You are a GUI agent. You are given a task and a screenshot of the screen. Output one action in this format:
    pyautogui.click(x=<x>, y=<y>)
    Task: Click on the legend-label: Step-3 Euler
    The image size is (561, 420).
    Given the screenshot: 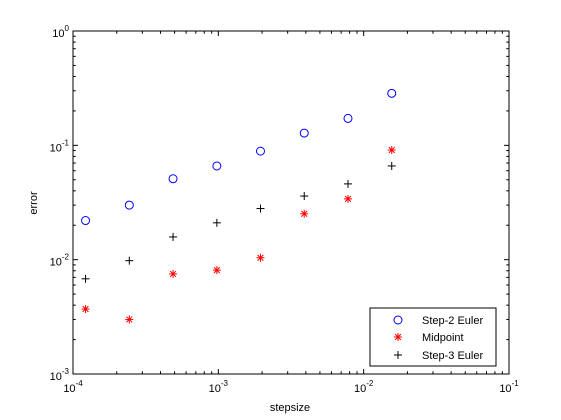 What is the action you would take?
    pyautogui.click(x=452, y=356)
    